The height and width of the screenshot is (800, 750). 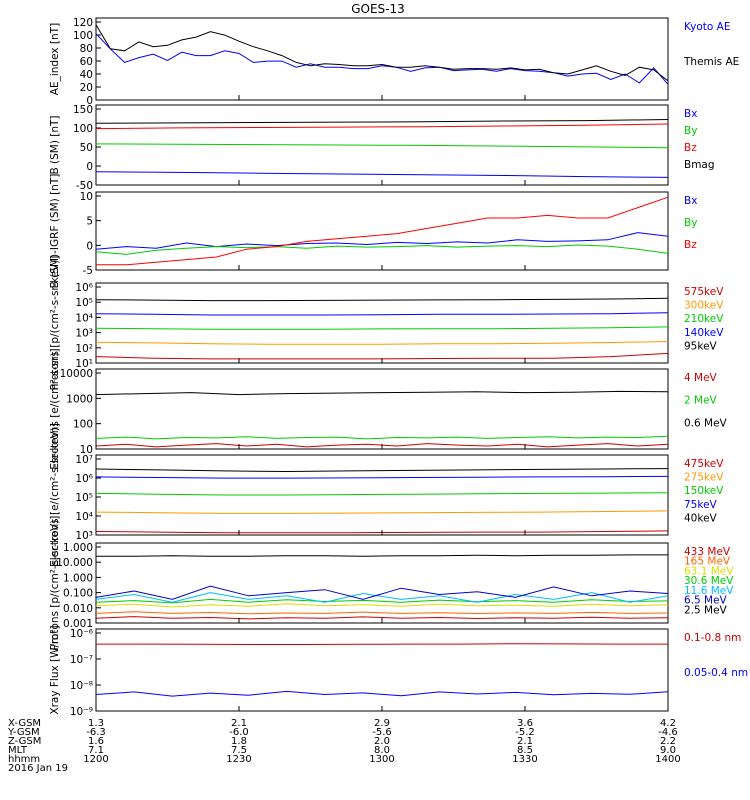 I want to click on legend-label: Themis AE, so click(x=711, y=62).